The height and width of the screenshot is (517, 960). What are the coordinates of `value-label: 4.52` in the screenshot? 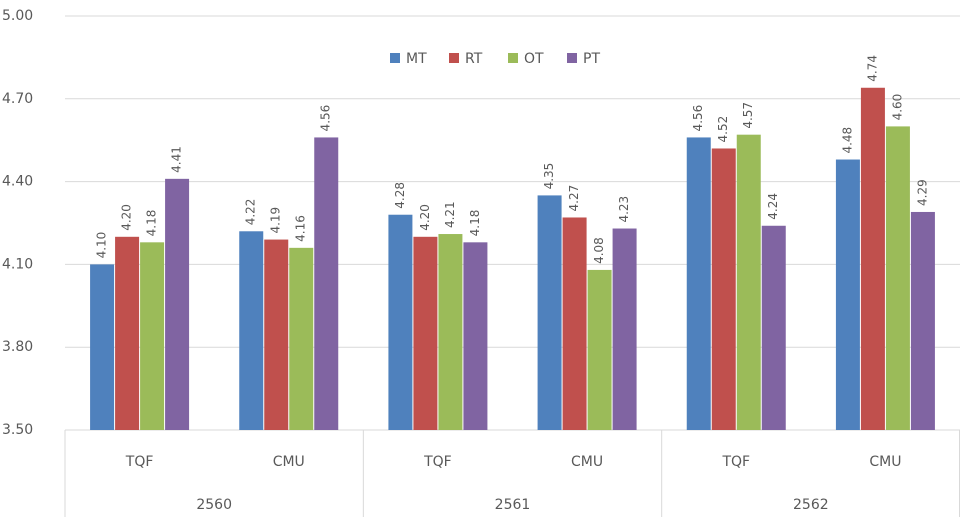 It's located at (723, 129).